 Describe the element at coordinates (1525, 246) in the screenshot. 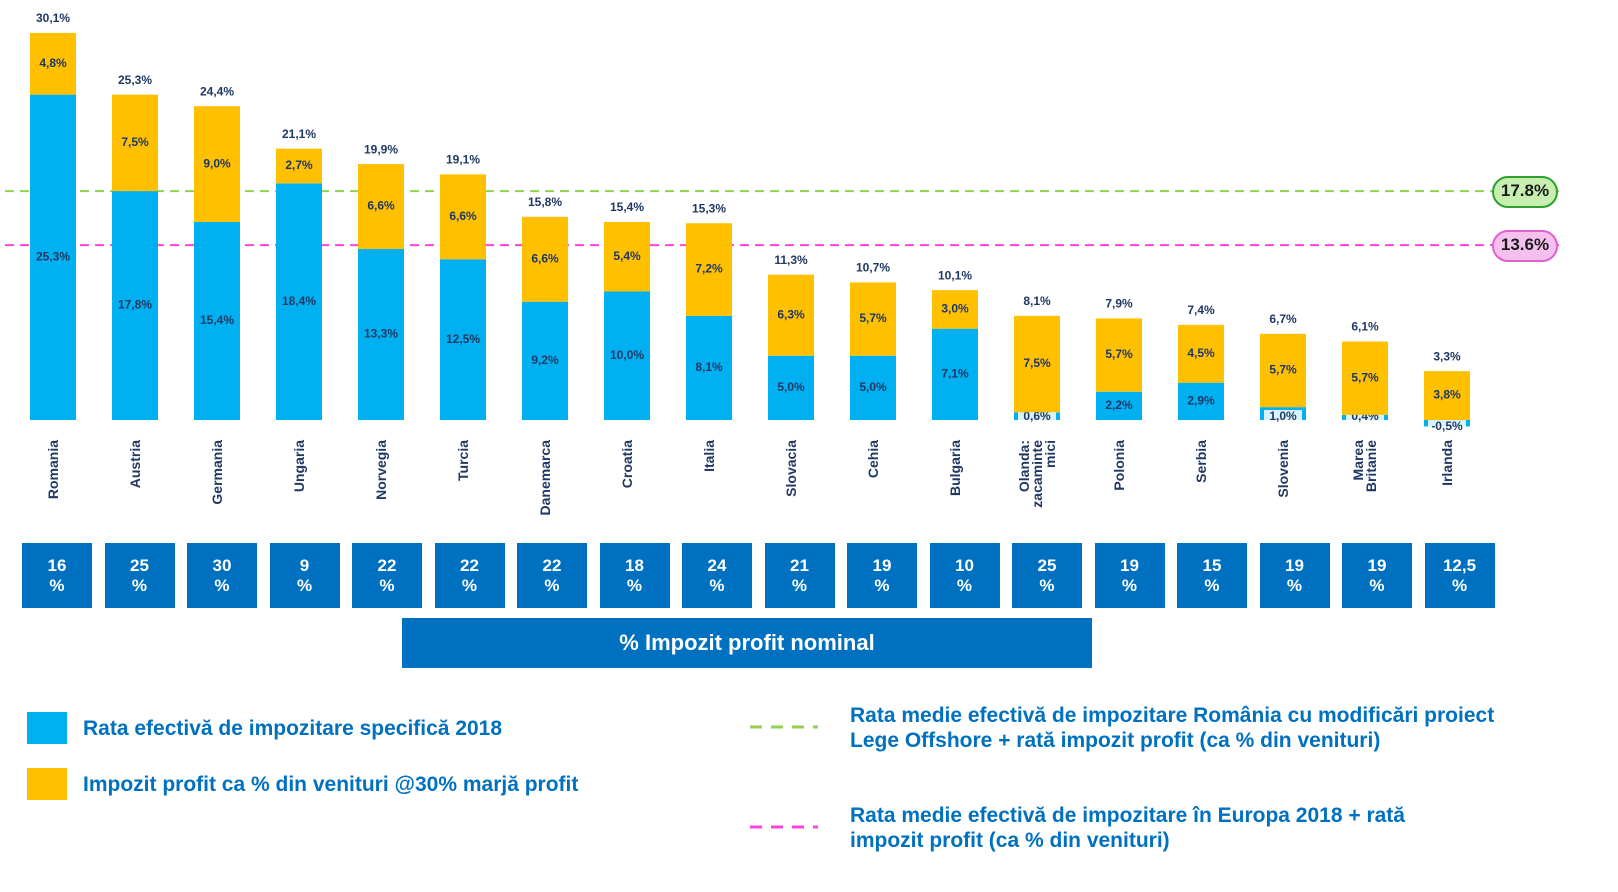

I see `reference-label: 13.6%` at that location.